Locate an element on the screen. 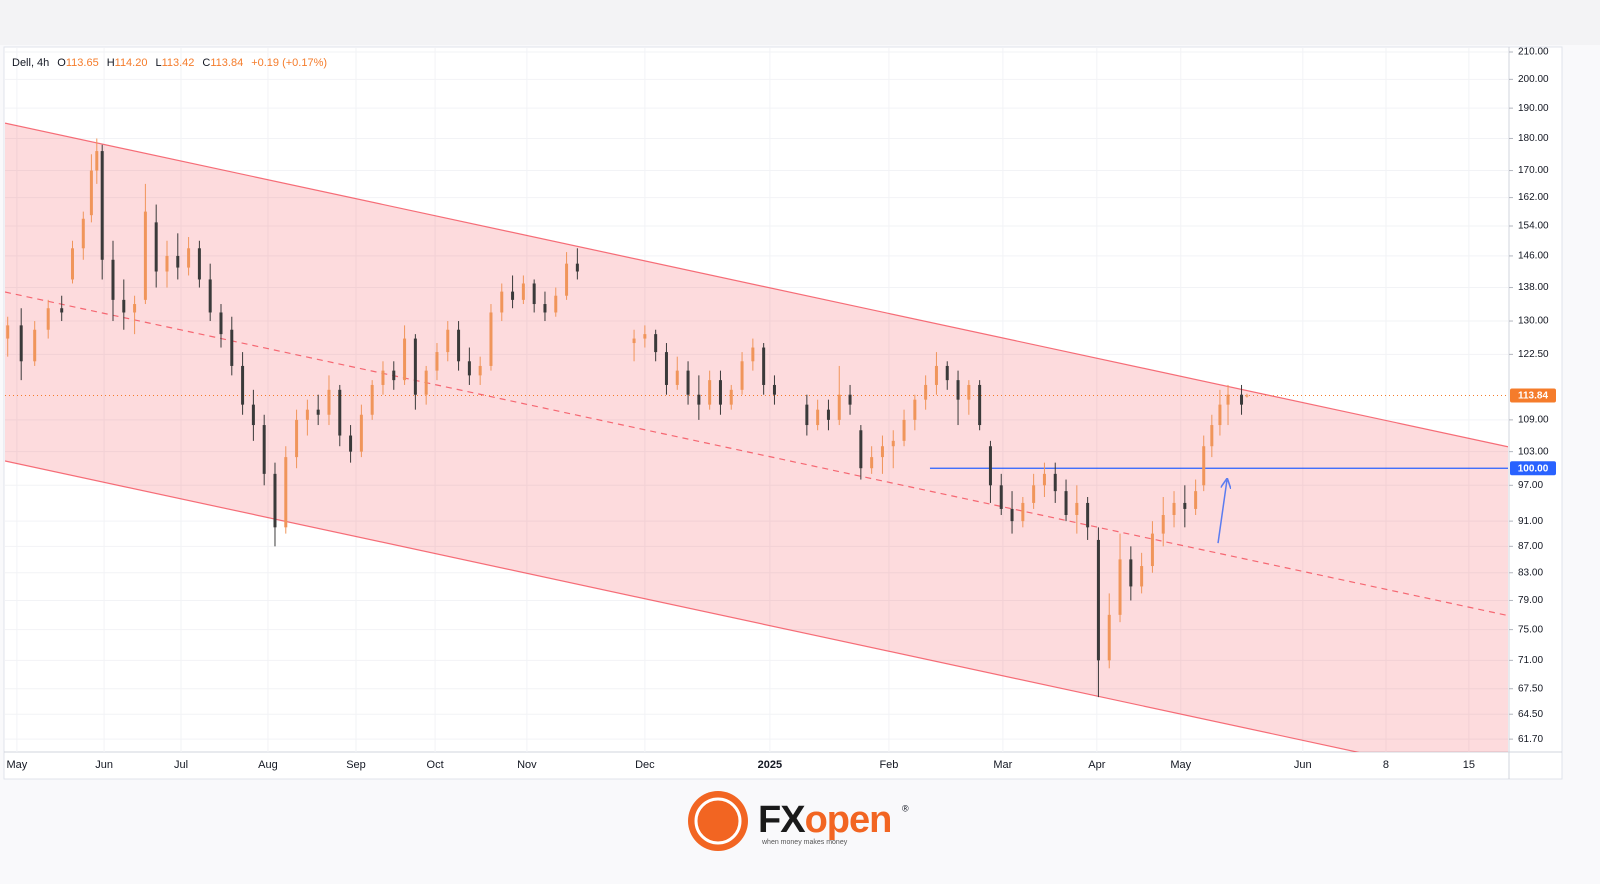  logo: FXopen ® when money makes money is located at coordinates (798, 821).